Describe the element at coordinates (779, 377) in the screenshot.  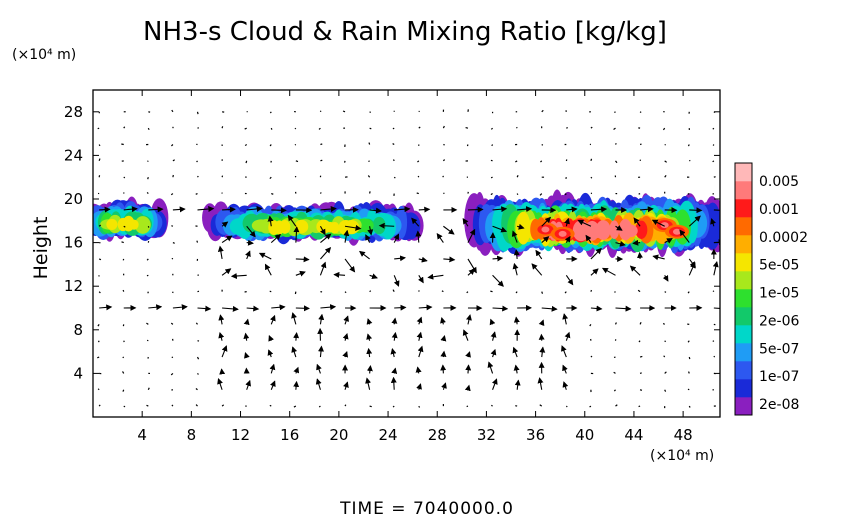
I see `colorbar-label: 1e-07` at that location.